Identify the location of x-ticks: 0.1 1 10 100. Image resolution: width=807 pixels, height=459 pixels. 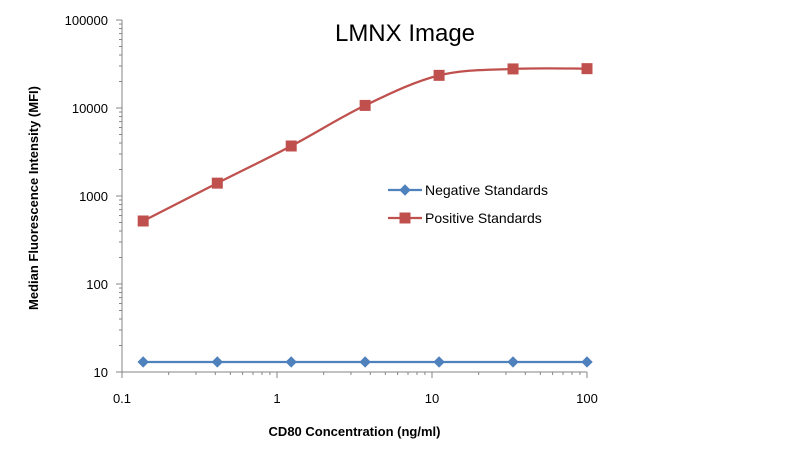
(355, 389).